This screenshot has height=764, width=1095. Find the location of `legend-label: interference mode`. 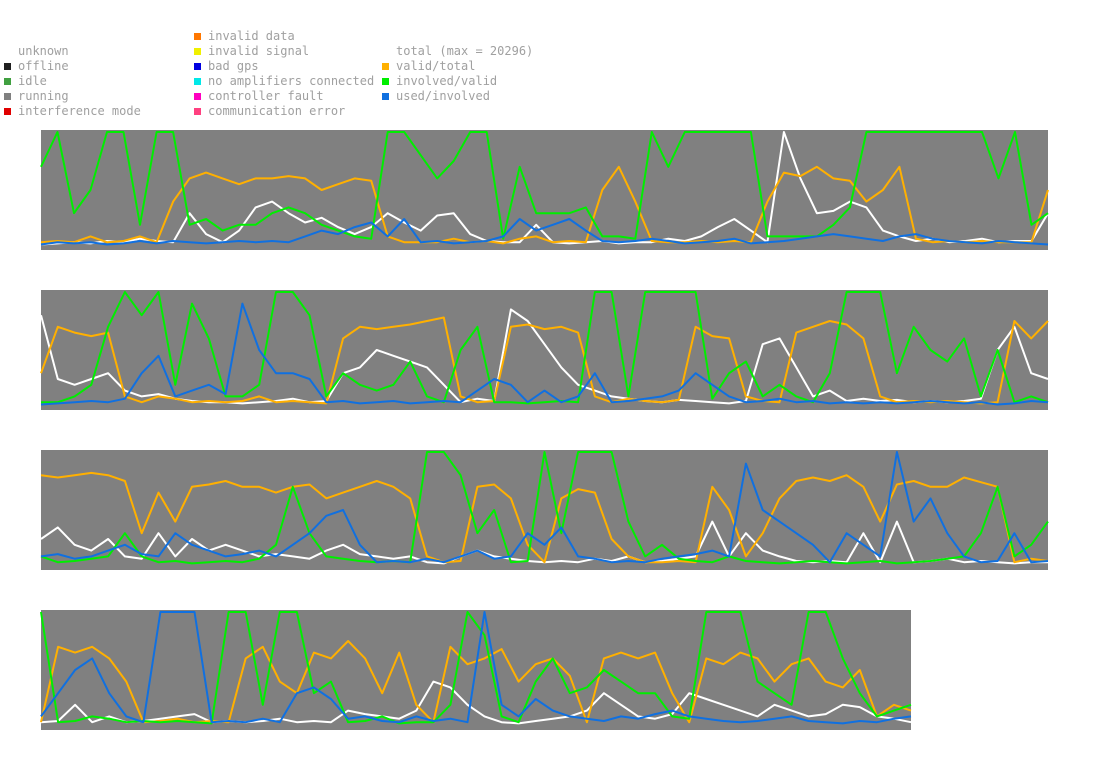

legend-label: interference mode is located at coordinates (79, 111).